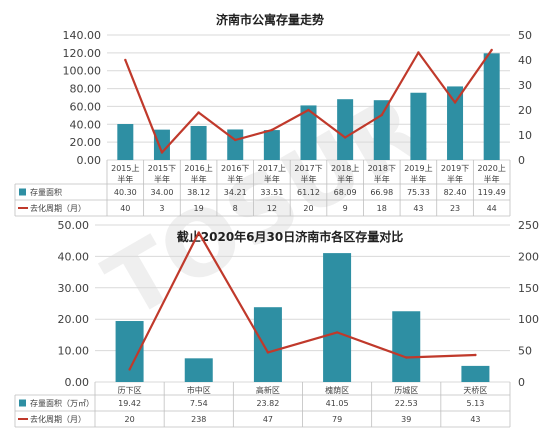  What do you see at coordinates (74, 351) in the screenshot?
I see `y-left-tick-label: 10.00` at bounding box center [74, 351].